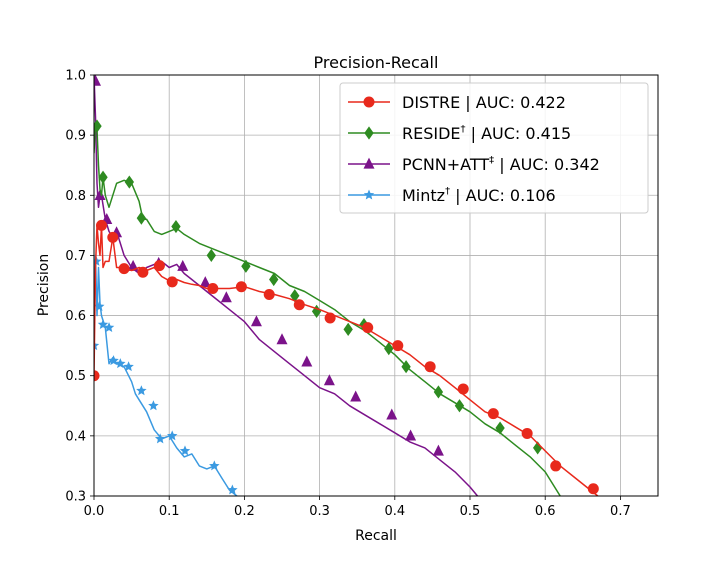  What do you see at coordinates (319, 511) in the screenshot?
I see `x-tick-label: 0.3` at bounding box center [319, 511].